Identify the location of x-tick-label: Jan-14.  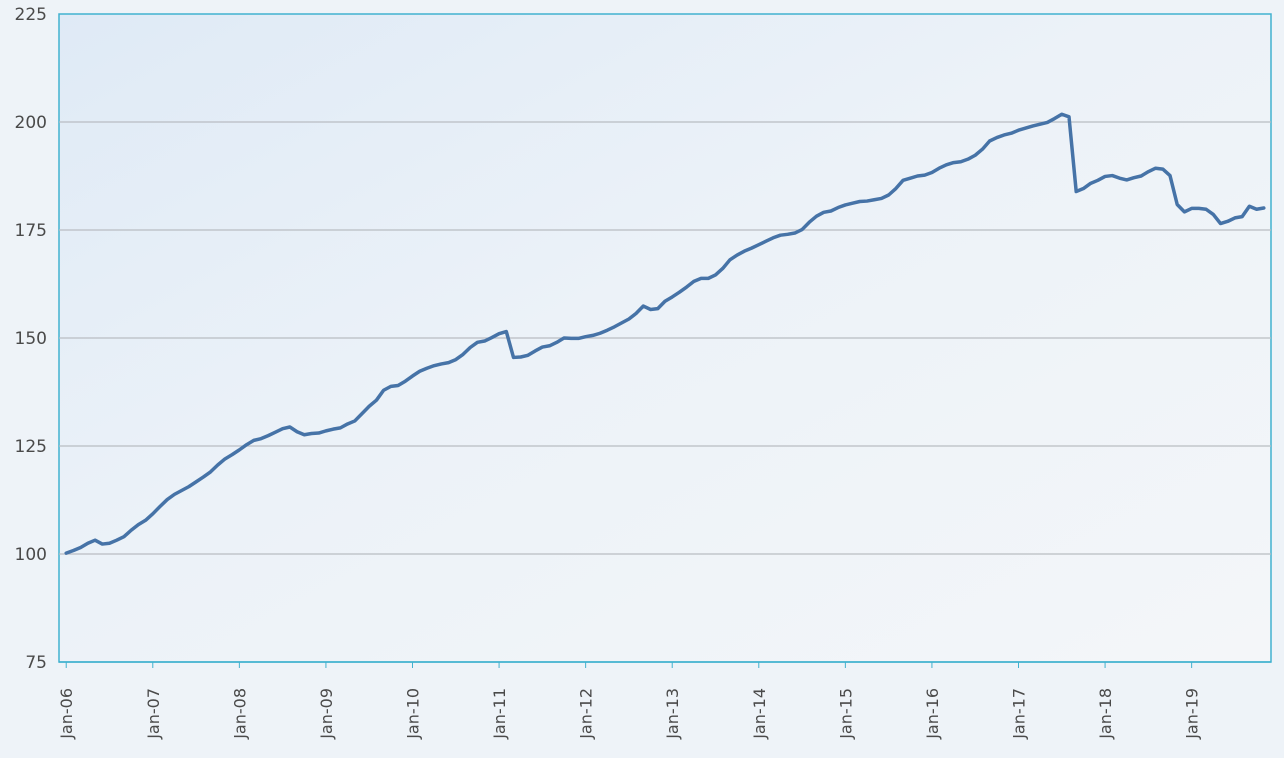
(759, 714).